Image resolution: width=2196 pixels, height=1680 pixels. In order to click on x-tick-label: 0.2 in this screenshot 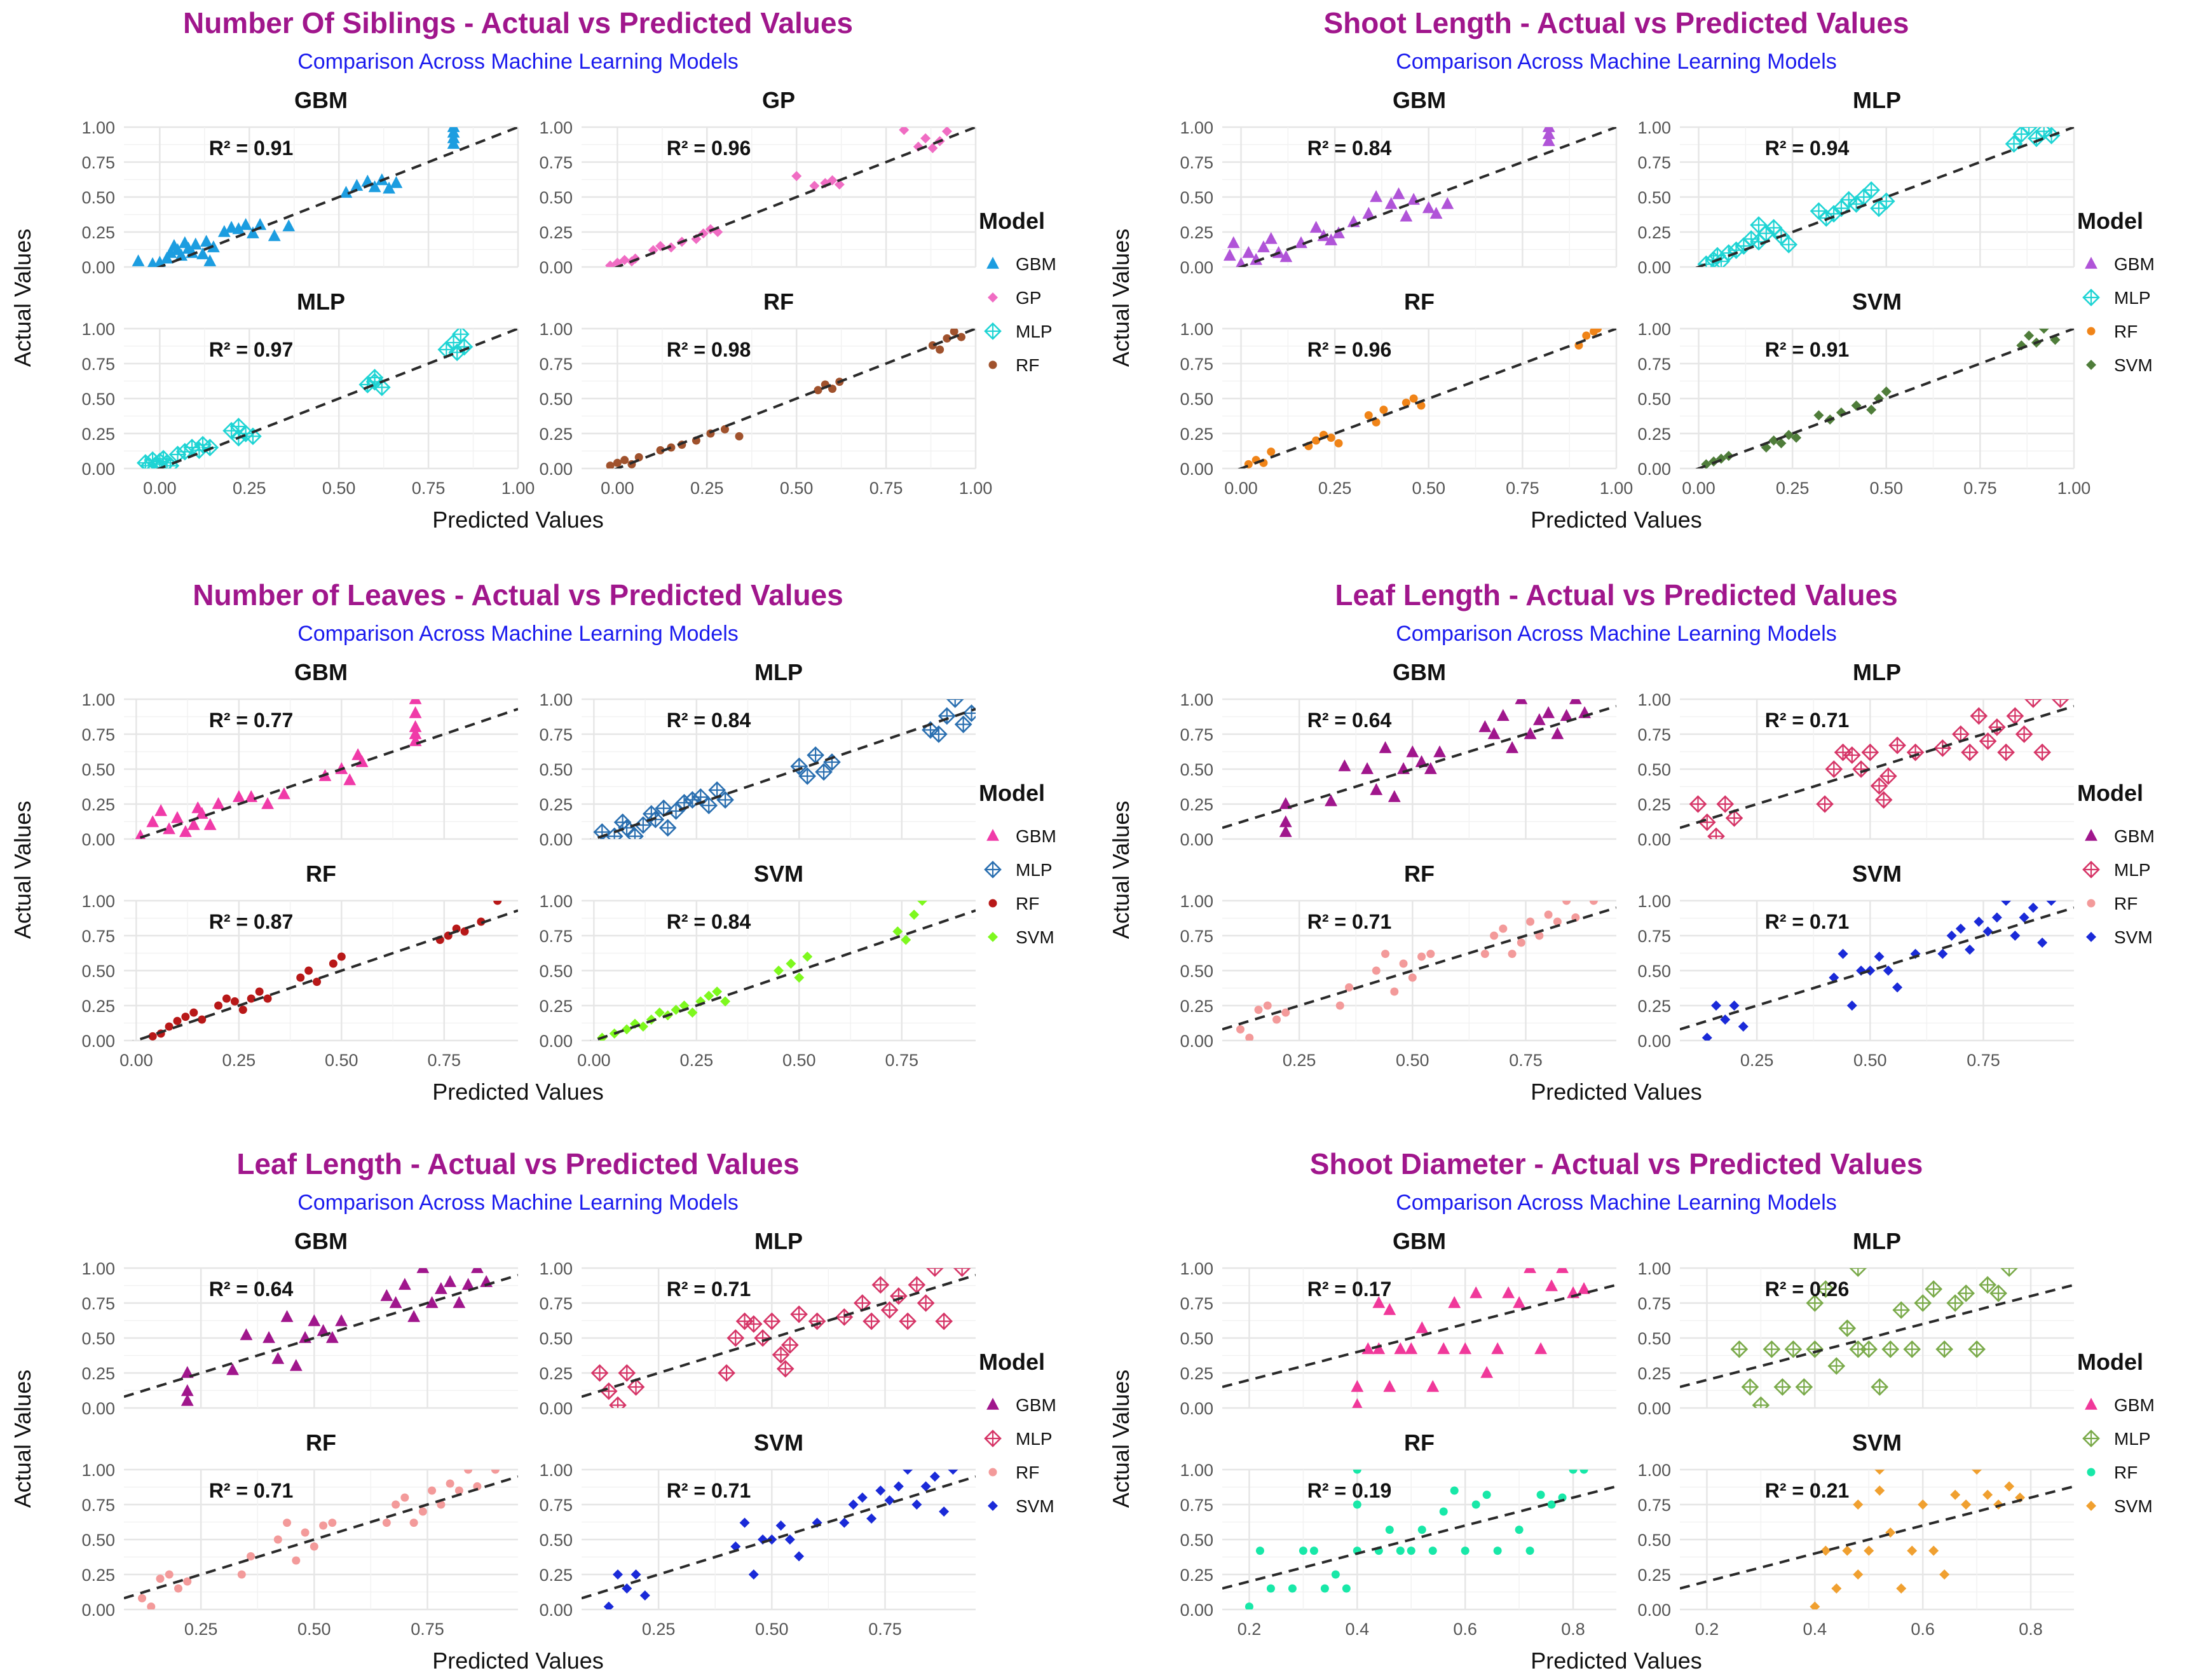, I will do `click(1707, 1629)`.